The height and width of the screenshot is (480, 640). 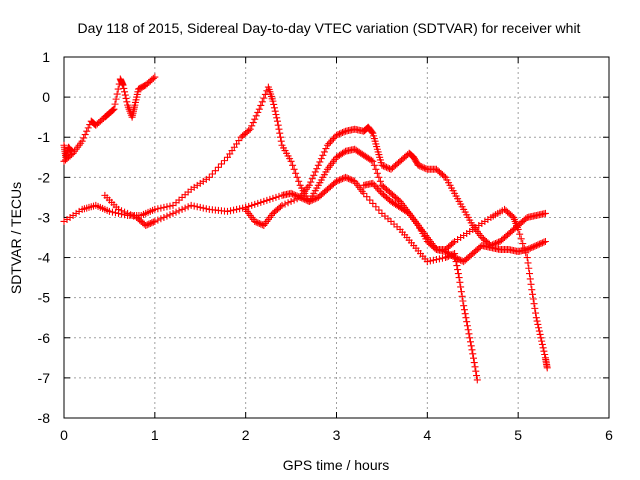 What do you see at coordinates (609, 435) in the screenshot?
I see `x-tick-label: 6` at bounding box center [609, 435].